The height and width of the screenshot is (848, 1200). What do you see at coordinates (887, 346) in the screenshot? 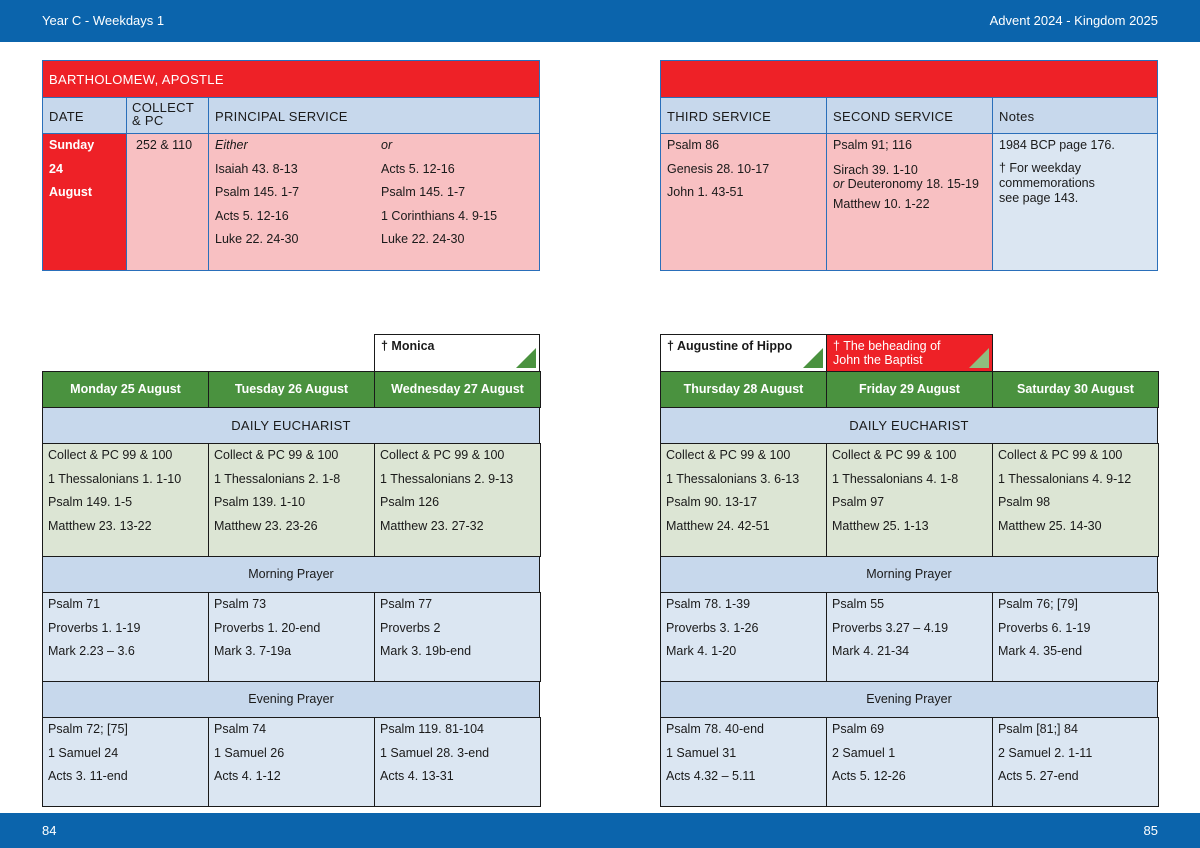
I see `commemoration-fri-line: † The beheading of` at bounding box center [887, 346].